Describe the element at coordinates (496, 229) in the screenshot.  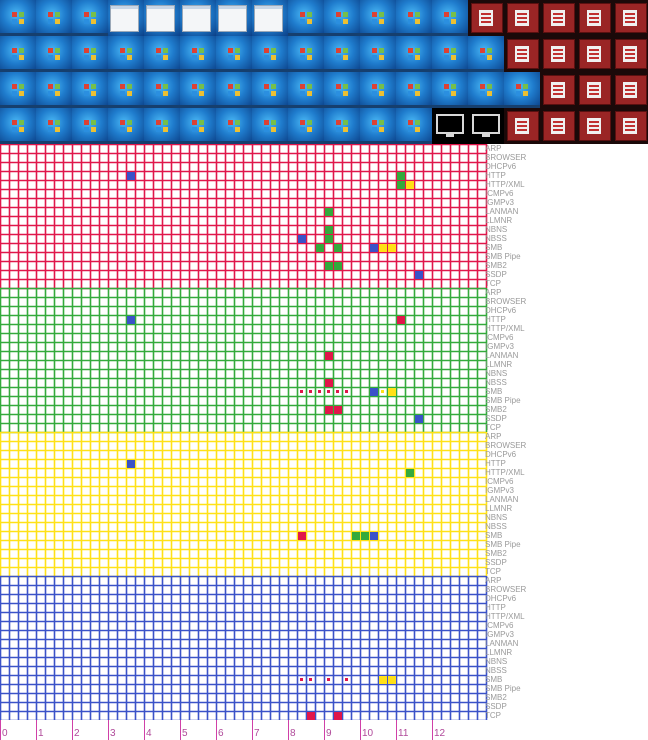
I see `protocol-label: NBNS` at that location.